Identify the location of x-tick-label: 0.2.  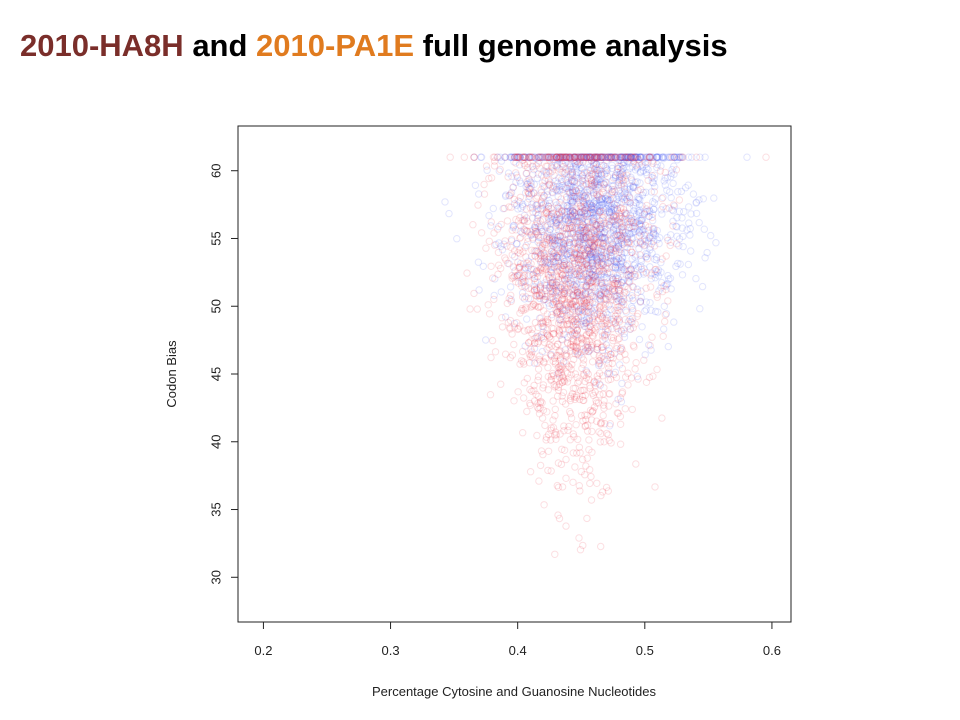
(263, 650).